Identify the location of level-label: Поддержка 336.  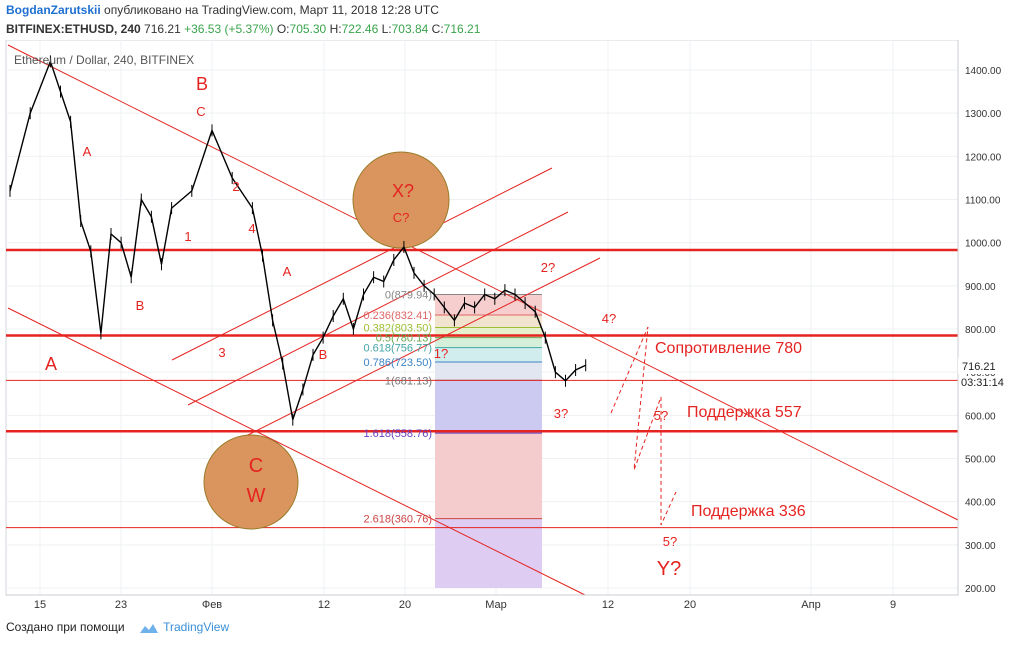
(748, 511).